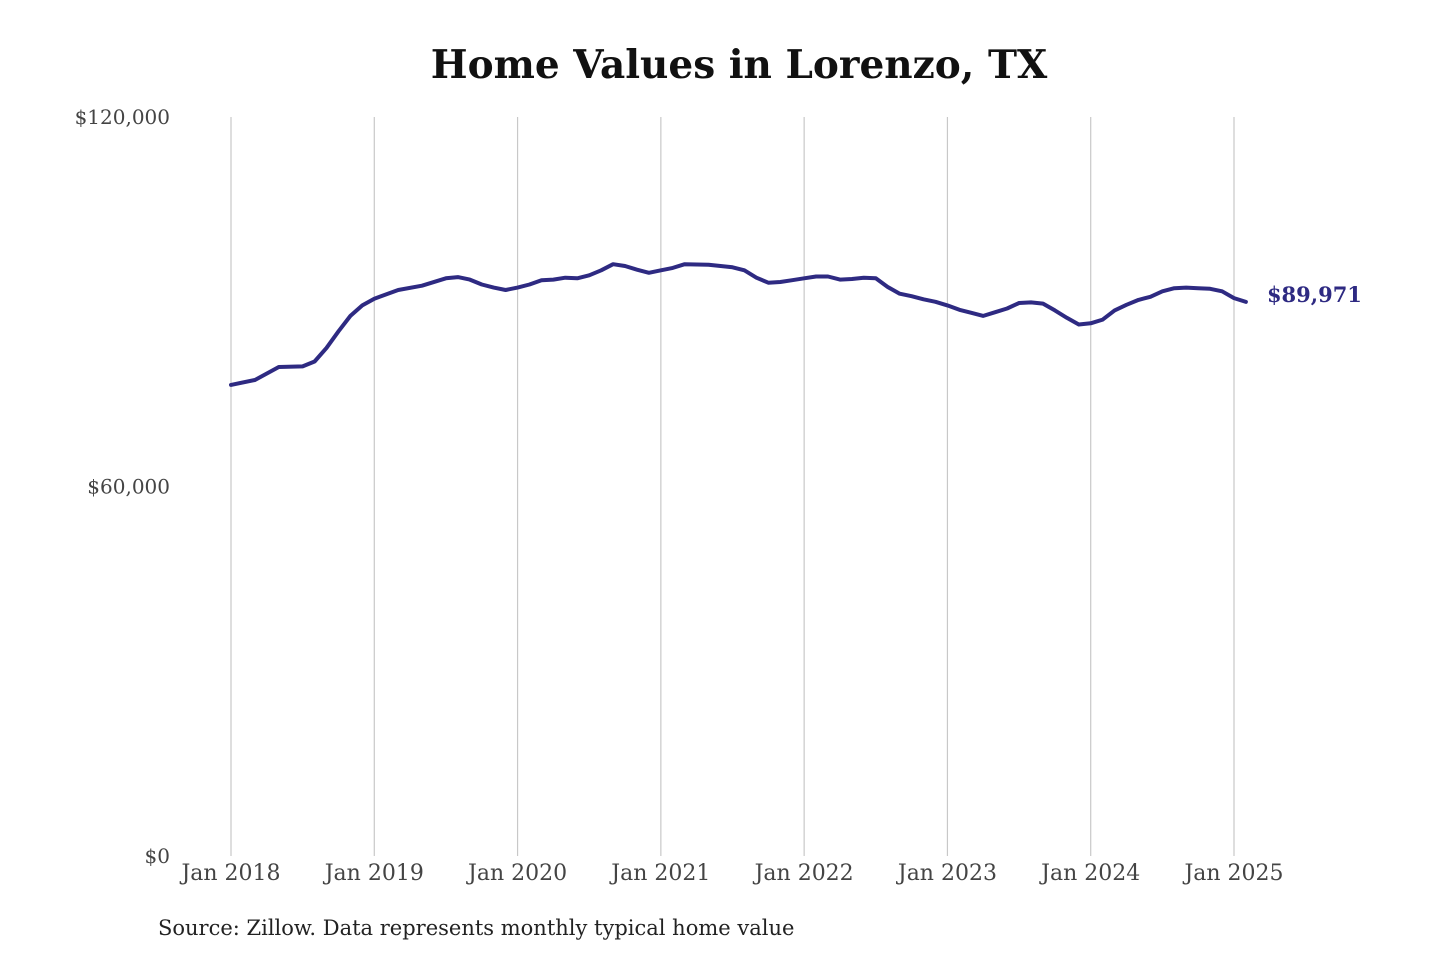  What do you see at coordinates (659, 873) in the screenshot?
I see `x-tick-label: Jan 2021` at bounding box center [659, 873].